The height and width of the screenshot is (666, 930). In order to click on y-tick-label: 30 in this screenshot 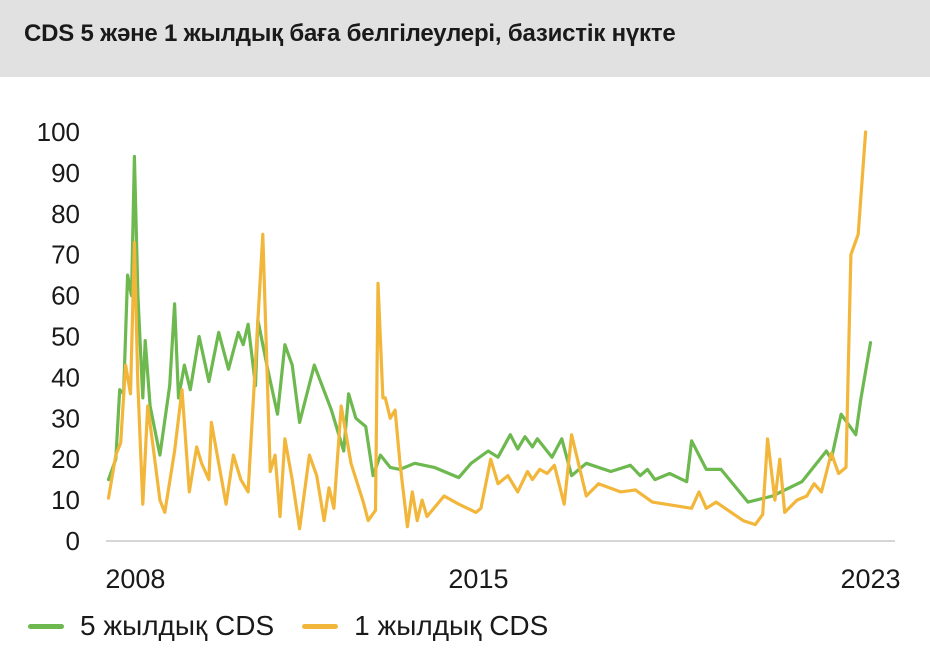, I will do `click(65, 418)`.